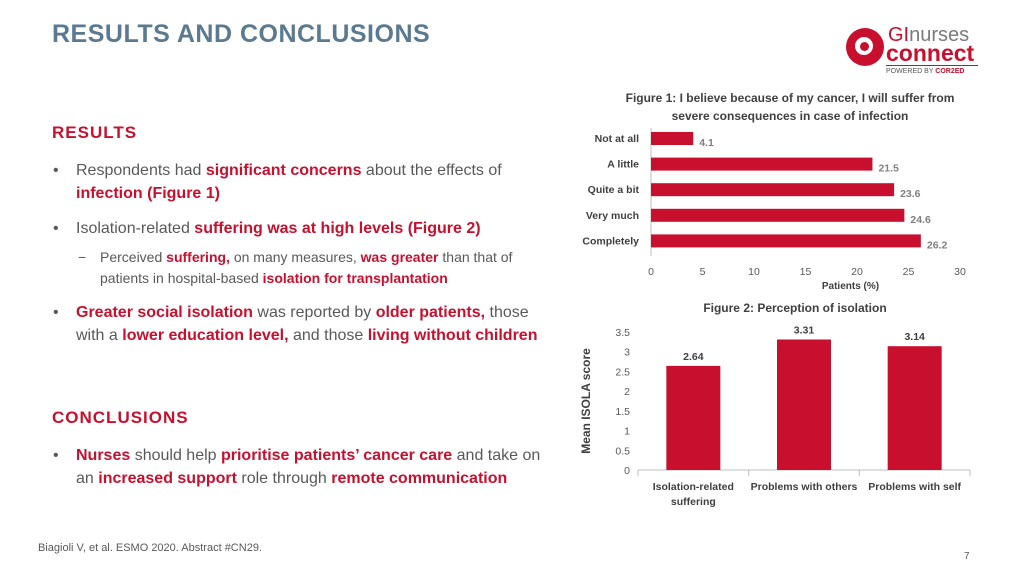 The height and width of the screenshot is (576, 1024). Describe the element at coordinates (960, 272) in the screenshot. I see `chart1-x-tick-label: 30` at that location.